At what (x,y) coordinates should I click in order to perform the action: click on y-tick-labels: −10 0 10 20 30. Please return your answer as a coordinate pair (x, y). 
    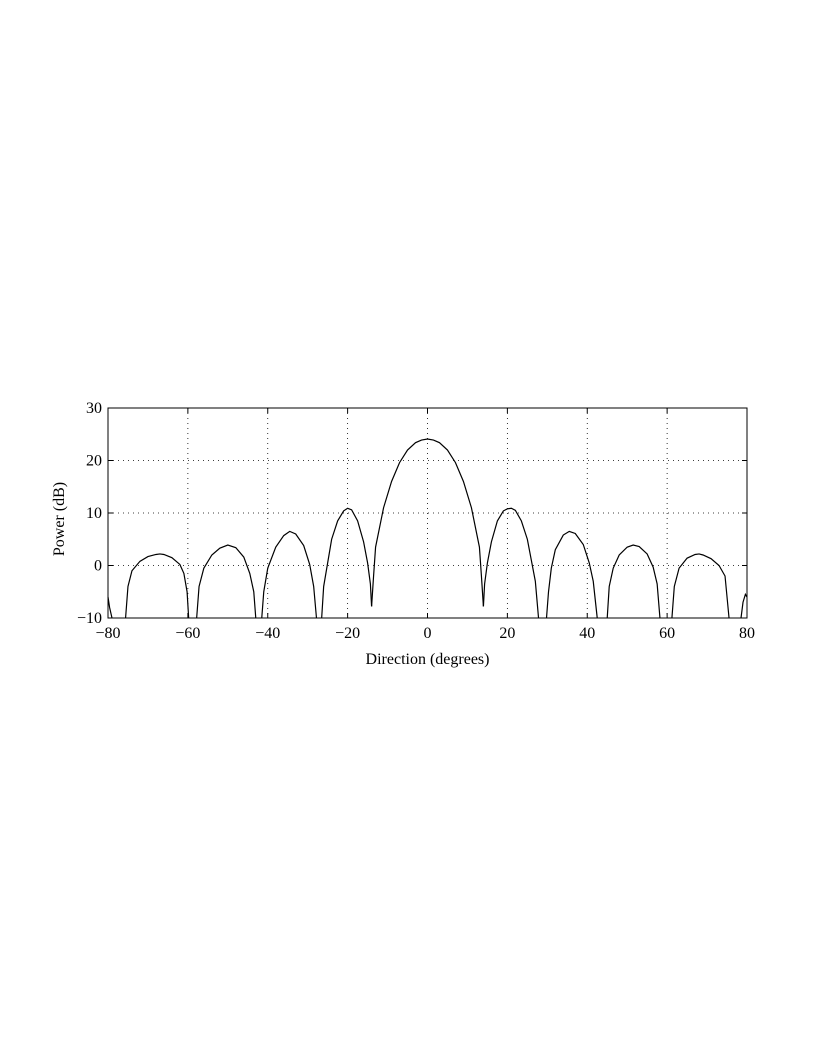
    Looking at the image, I should click on (89, 513).